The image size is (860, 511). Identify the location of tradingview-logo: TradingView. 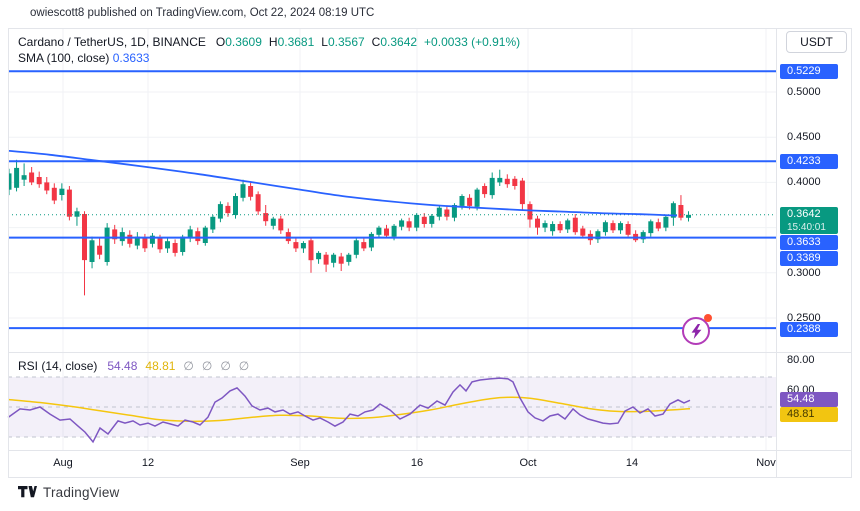
(69, 492).